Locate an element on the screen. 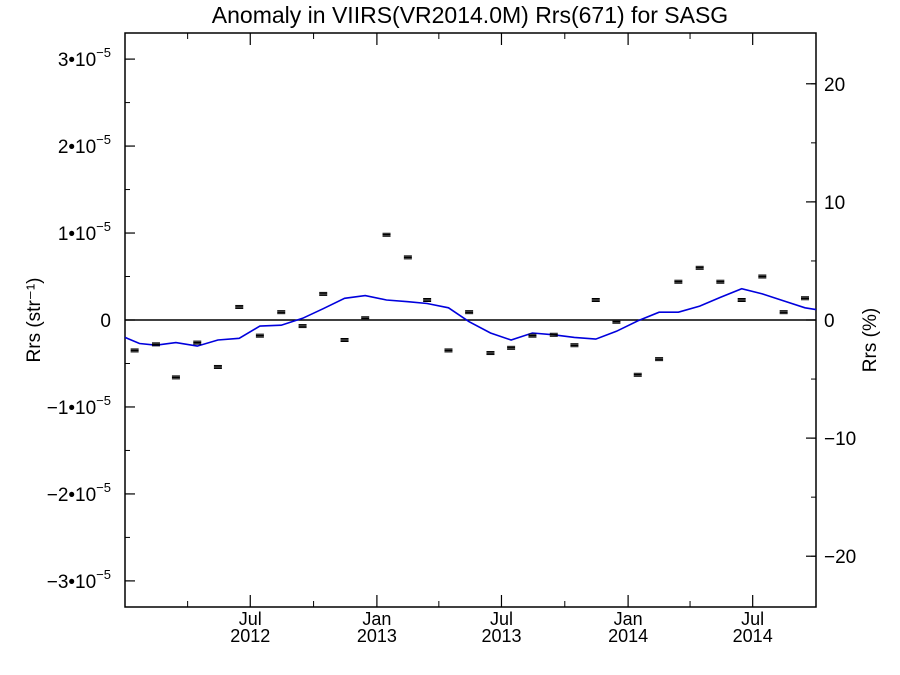 The width and height of the screenshot is (900, 675). y-left-tick-mantissa: 3•10 is located at coordinates (77, 60).